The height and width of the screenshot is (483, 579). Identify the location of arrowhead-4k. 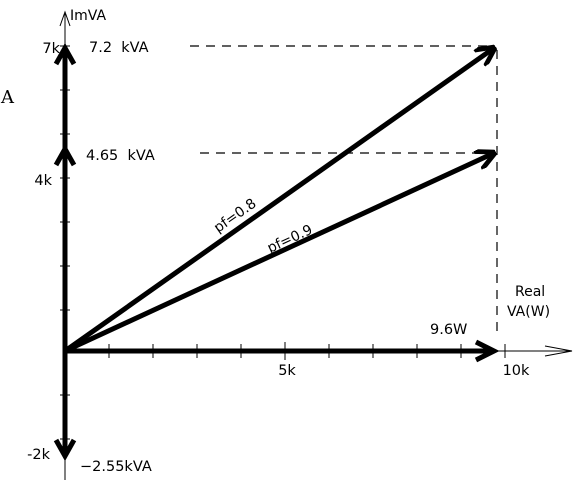
(65, 155).